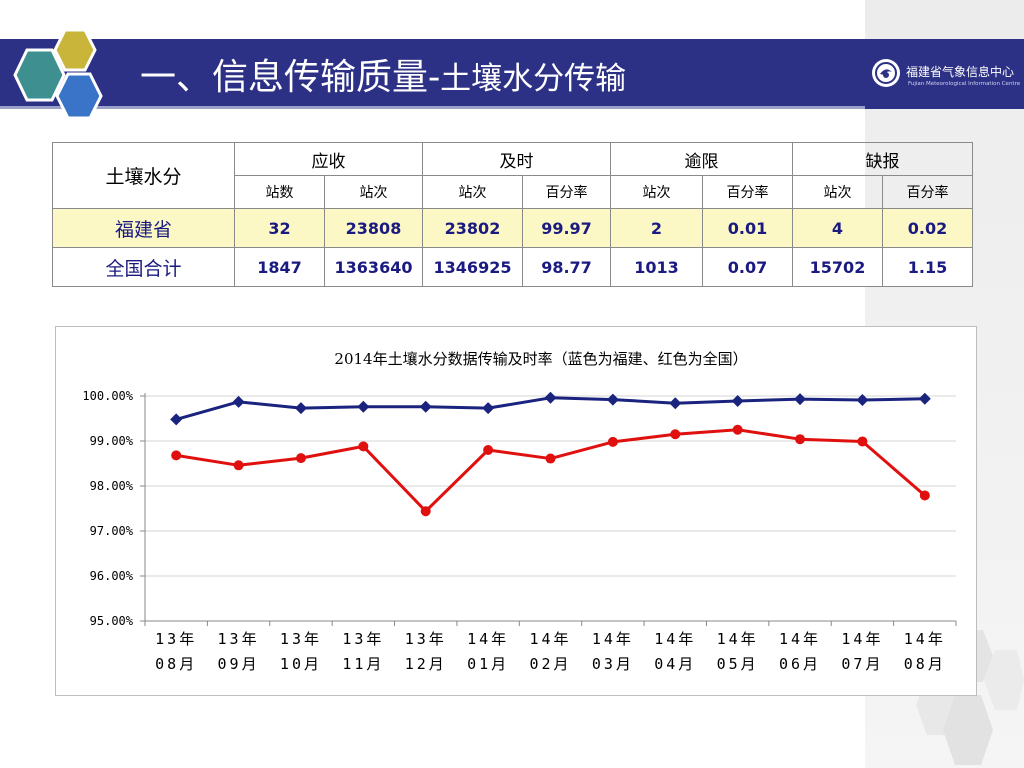  Describe the element at coordinates (488, 664) in the screenshot. I see `x-tick-label: 01月` at that location.